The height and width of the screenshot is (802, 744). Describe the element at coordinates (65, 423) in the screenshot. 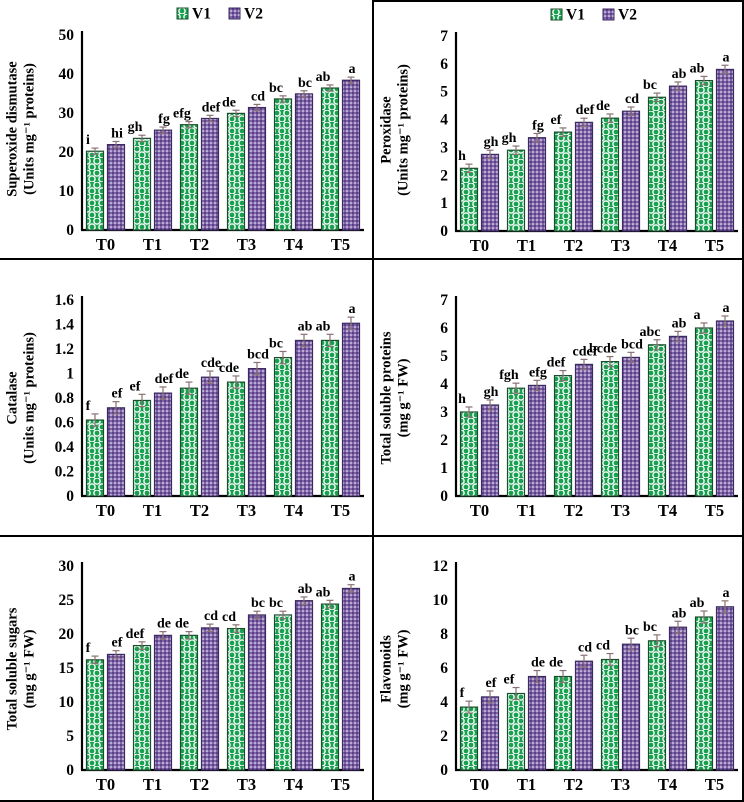

I see `y-tick-label: 0.6` at that location.